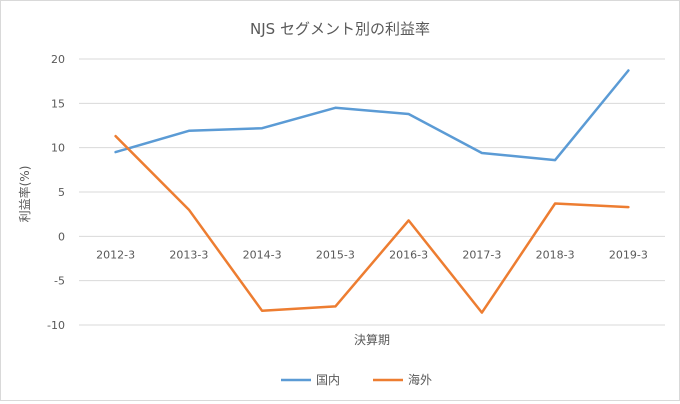 The image size is (680, 404). What do you see at coordinates (262, 254) in the screenshot?
I see `x-tick-label: 2014-3` at bounding box center [262, 254].